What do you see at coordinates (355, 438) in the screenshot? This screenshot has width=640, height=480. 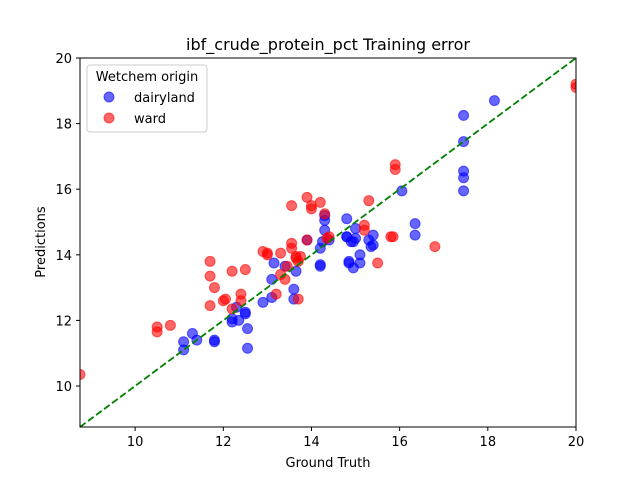 I see `x-axis: 10 12 14 16 18 20` at bounding box center [355, 438].